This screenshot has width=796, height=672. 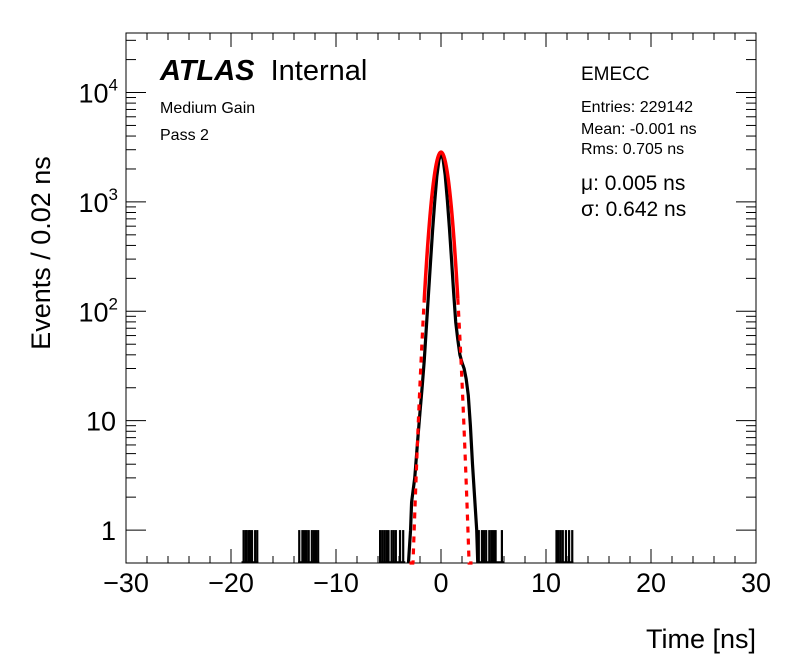 I want to click on y-tick-exponent: 2, so click(x=113, y=303).